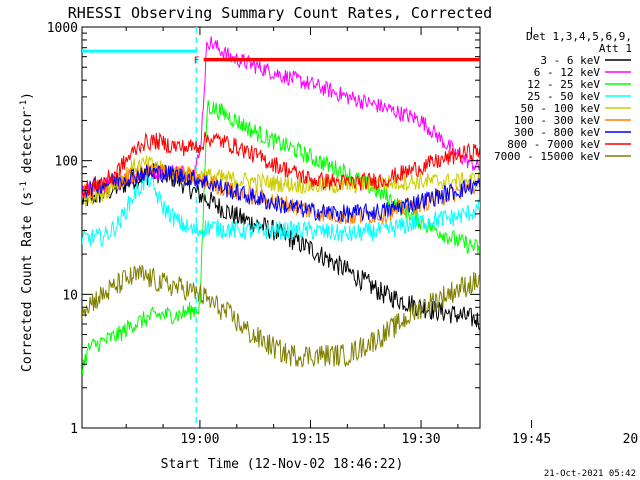  I want to click on y-axis-label-main: Corrected Count Rate (s, so click(27, 282).